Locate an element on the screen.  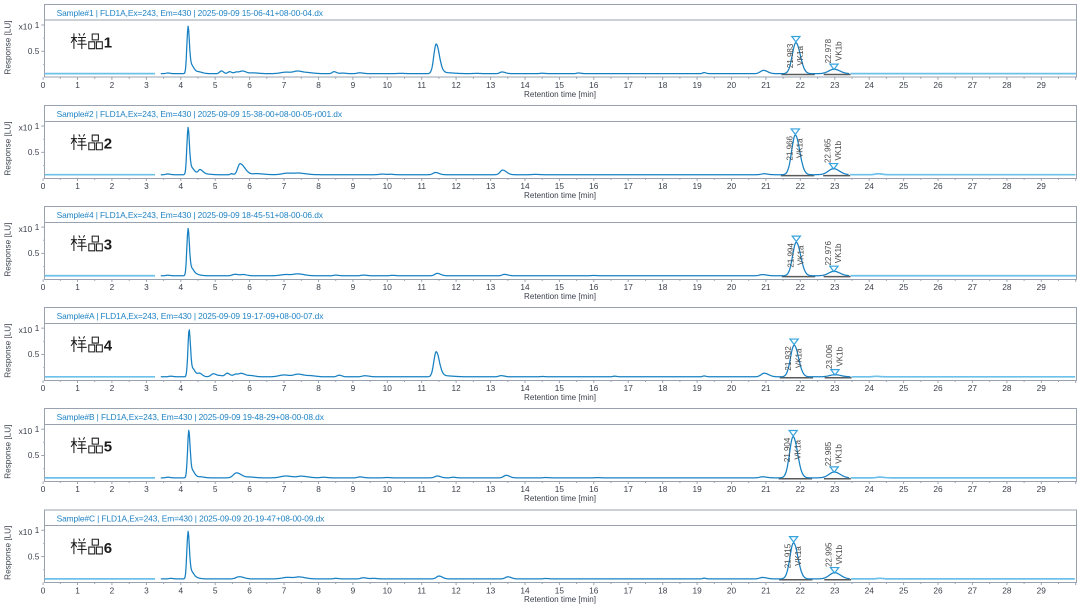
svg-text: 0.5 is located at coordinates (34, 253).